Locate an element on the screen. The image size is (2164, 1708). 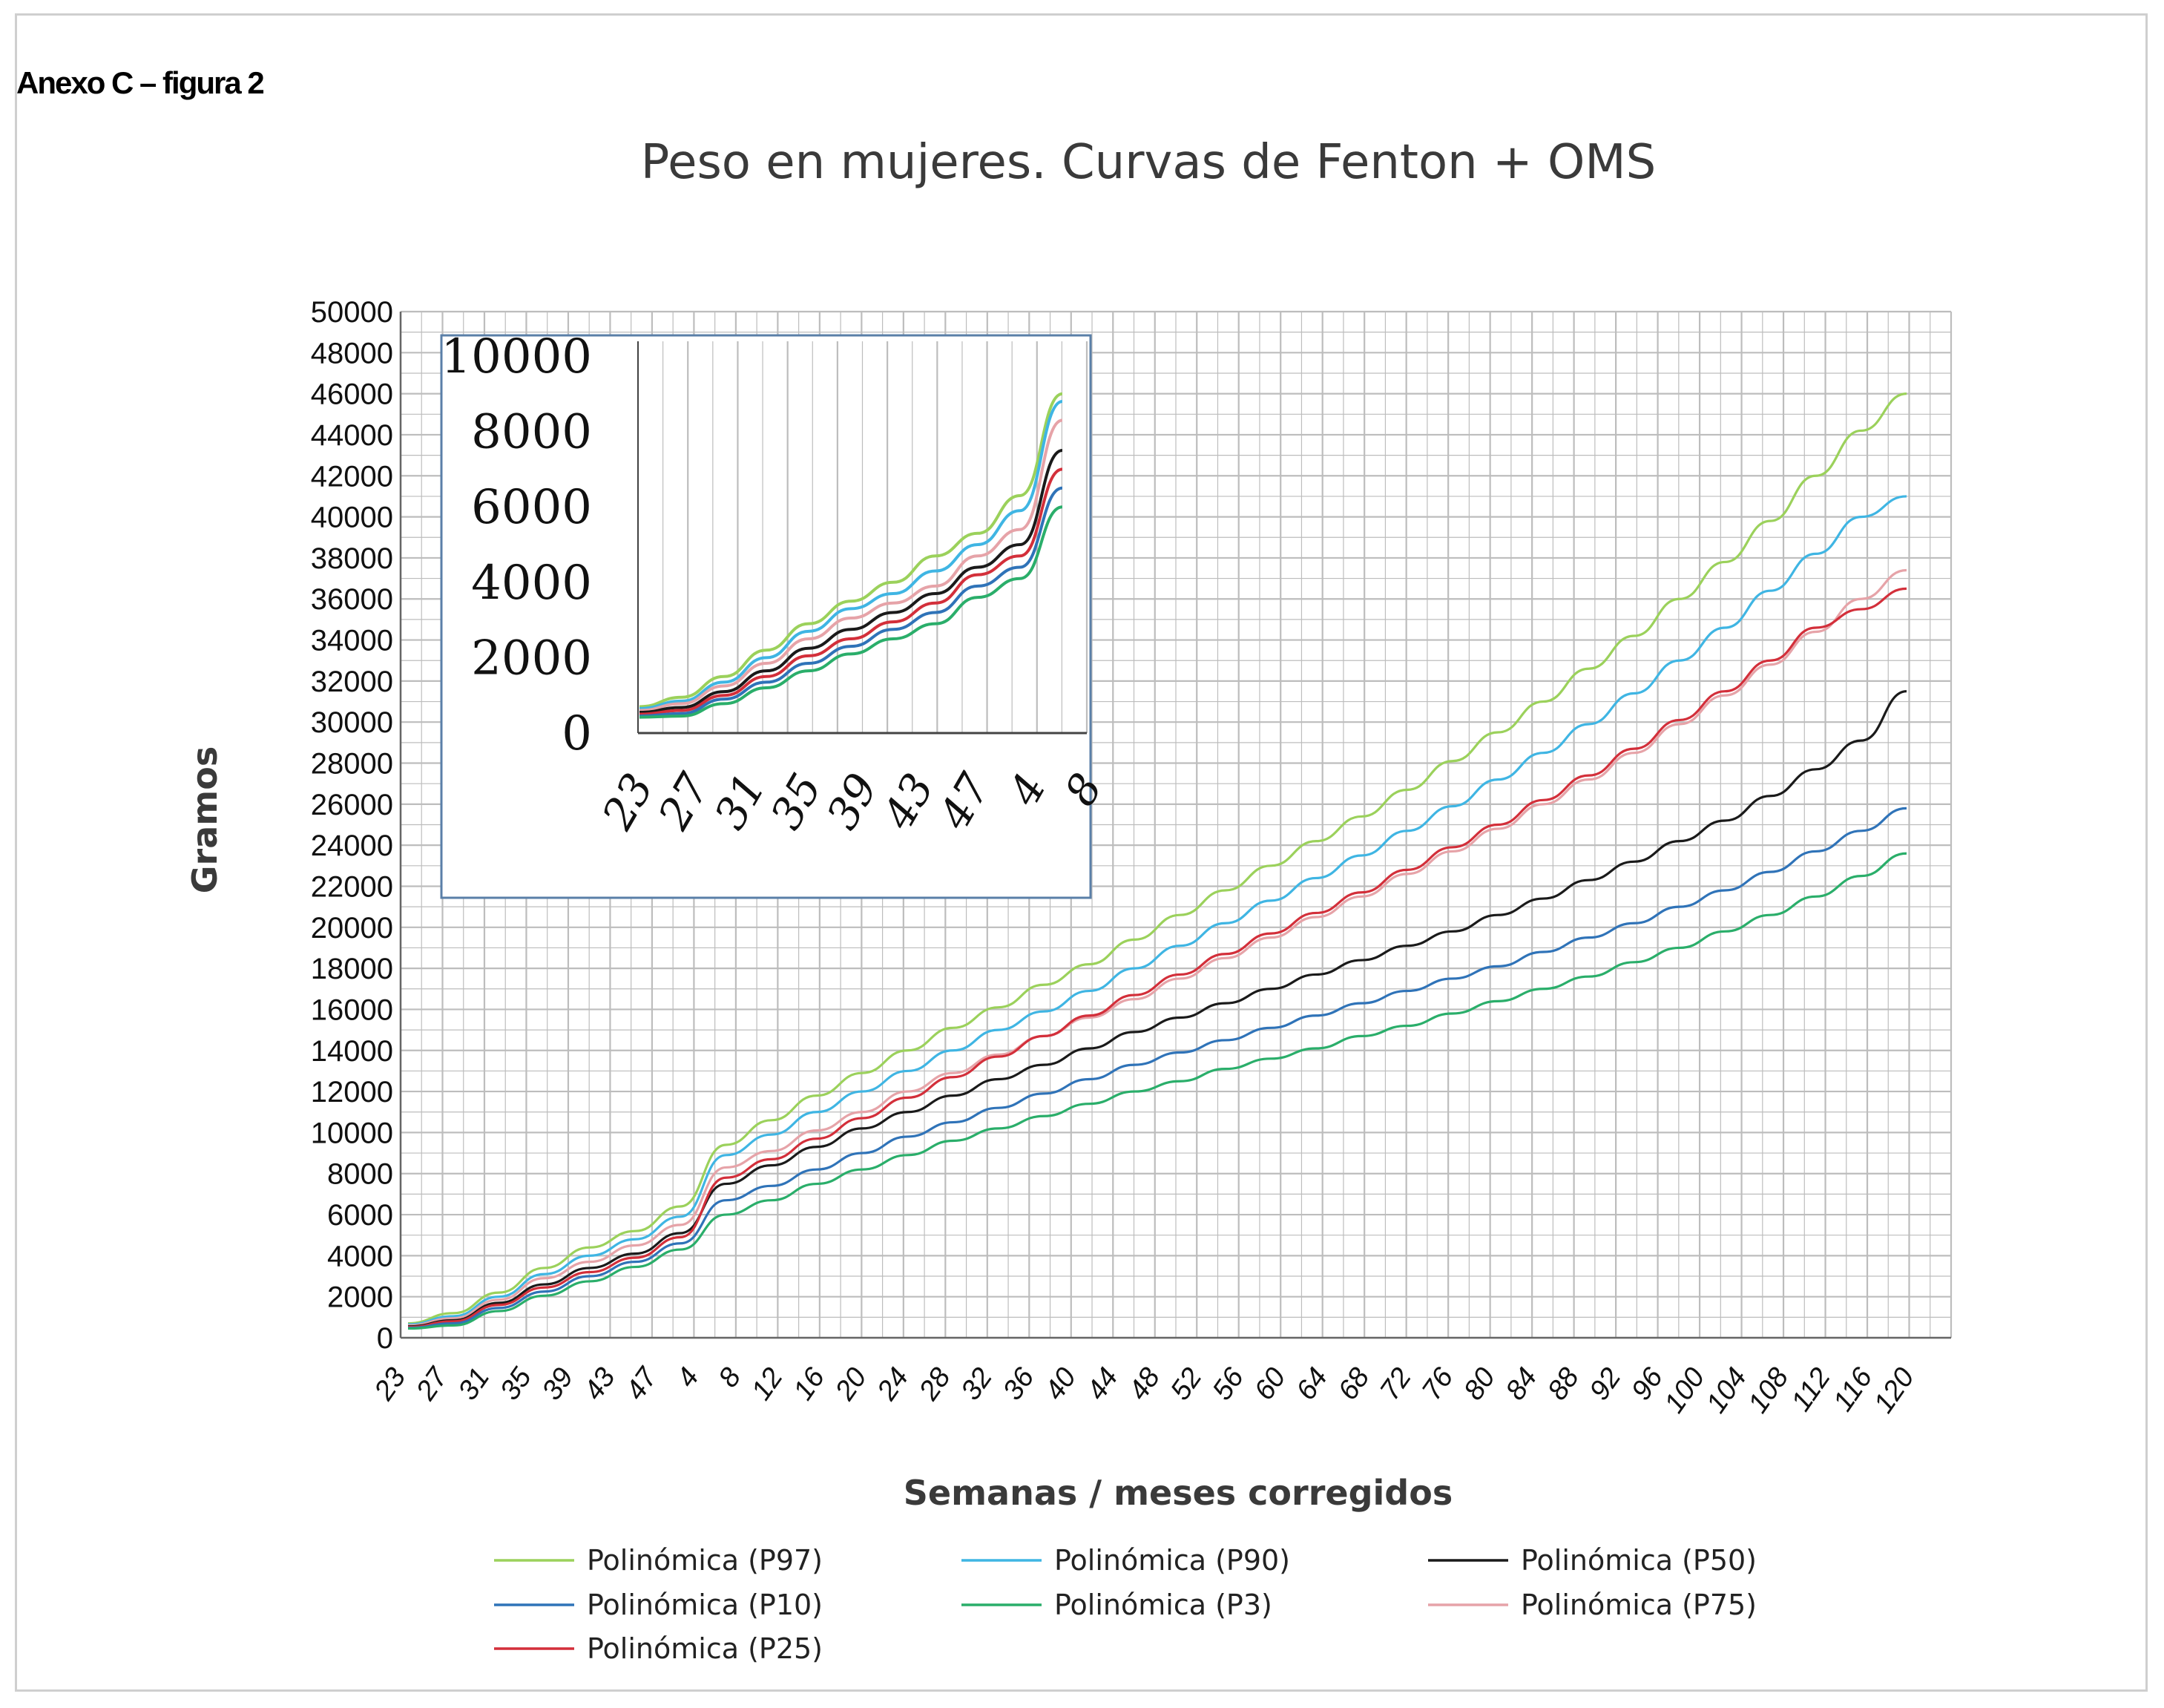
x-tick-label: 8 is located at coordinates (730, 1377).